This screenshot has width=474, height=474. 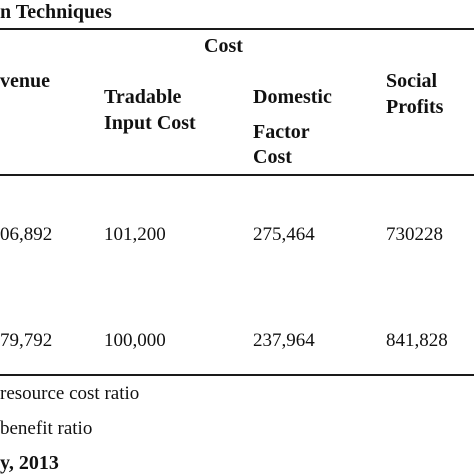 I want to click on social-header-line1: Social, so click(x=412, y=81).